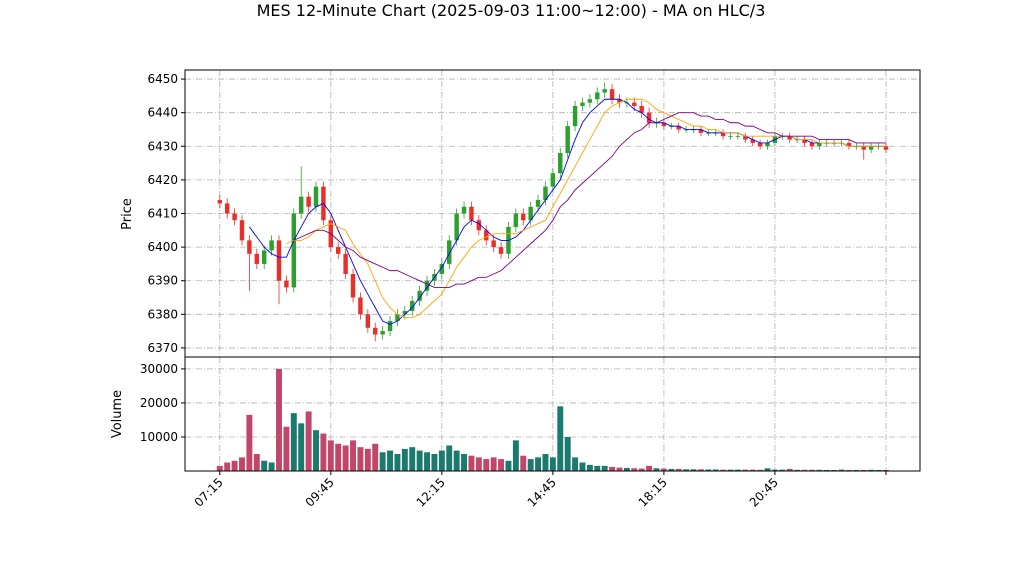 The image size is (1022, 579). What do you see at coordinates (127, 214) in the screenshot?
I see `y-axis-label: Price` at bounding box center [127, 214].